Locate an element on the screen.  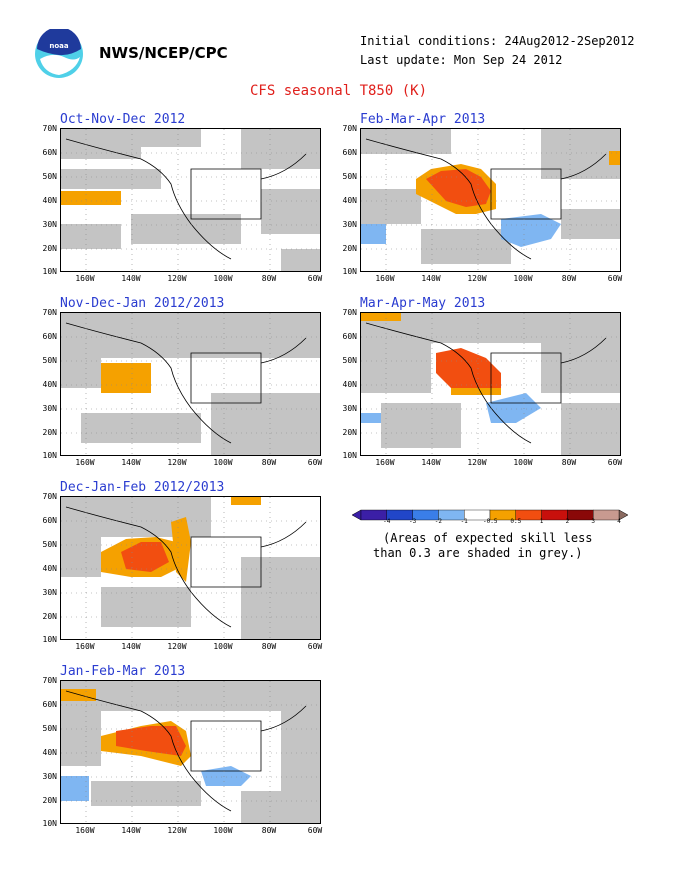
map-panel-djf is located at coordinates (190, 568).